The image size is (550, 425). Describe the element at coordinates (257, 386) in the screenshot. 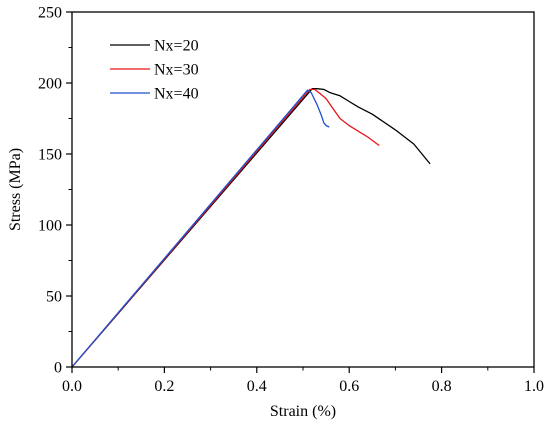

I see `x-tick-label: 0.4` at that location.